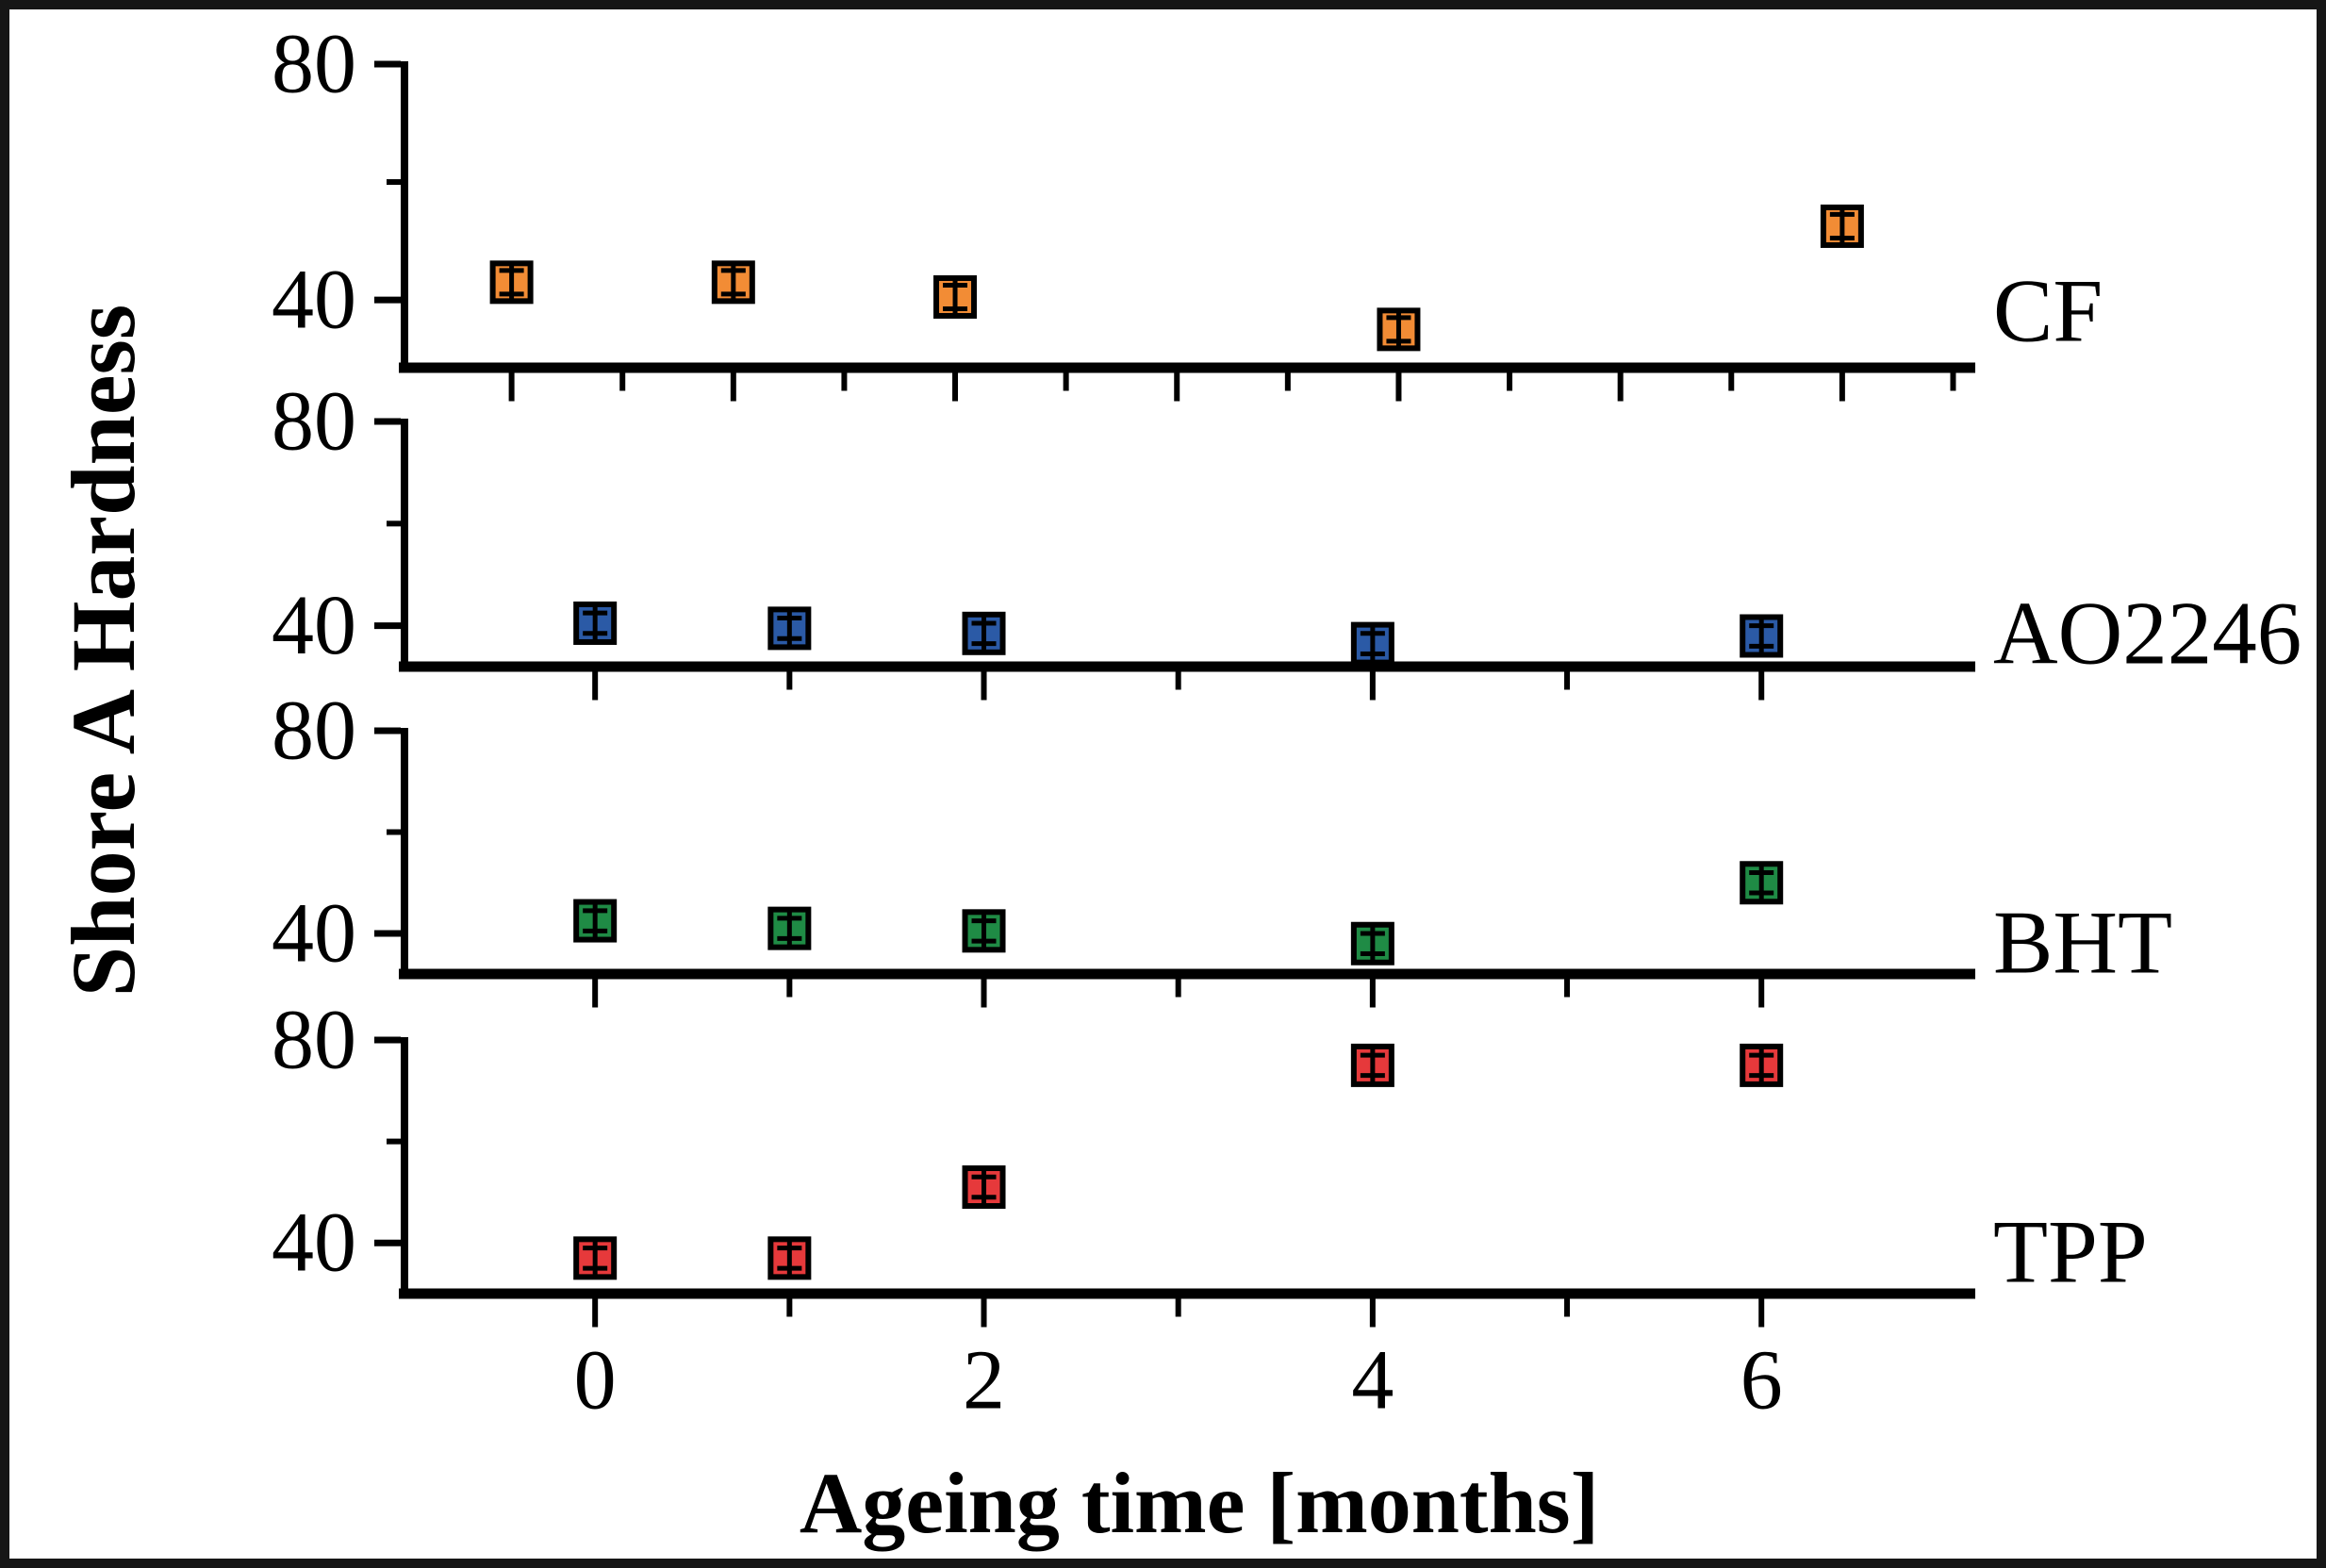 The width and height of the screenshot is (2326, 1568). I want to click on y-axis-title: Shore A Hardness, so click(103, 651).